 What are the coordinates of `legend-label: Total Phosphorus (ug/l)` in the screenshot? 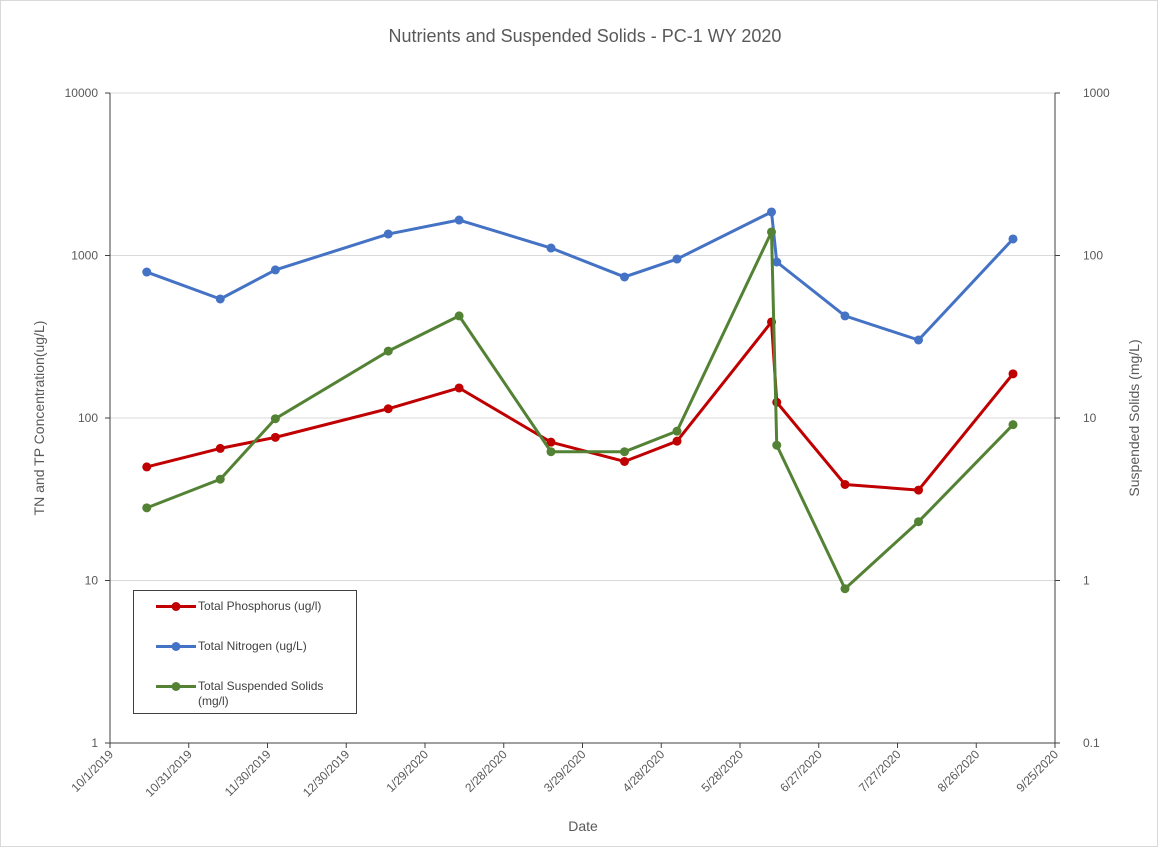 It's located at (260, 606).